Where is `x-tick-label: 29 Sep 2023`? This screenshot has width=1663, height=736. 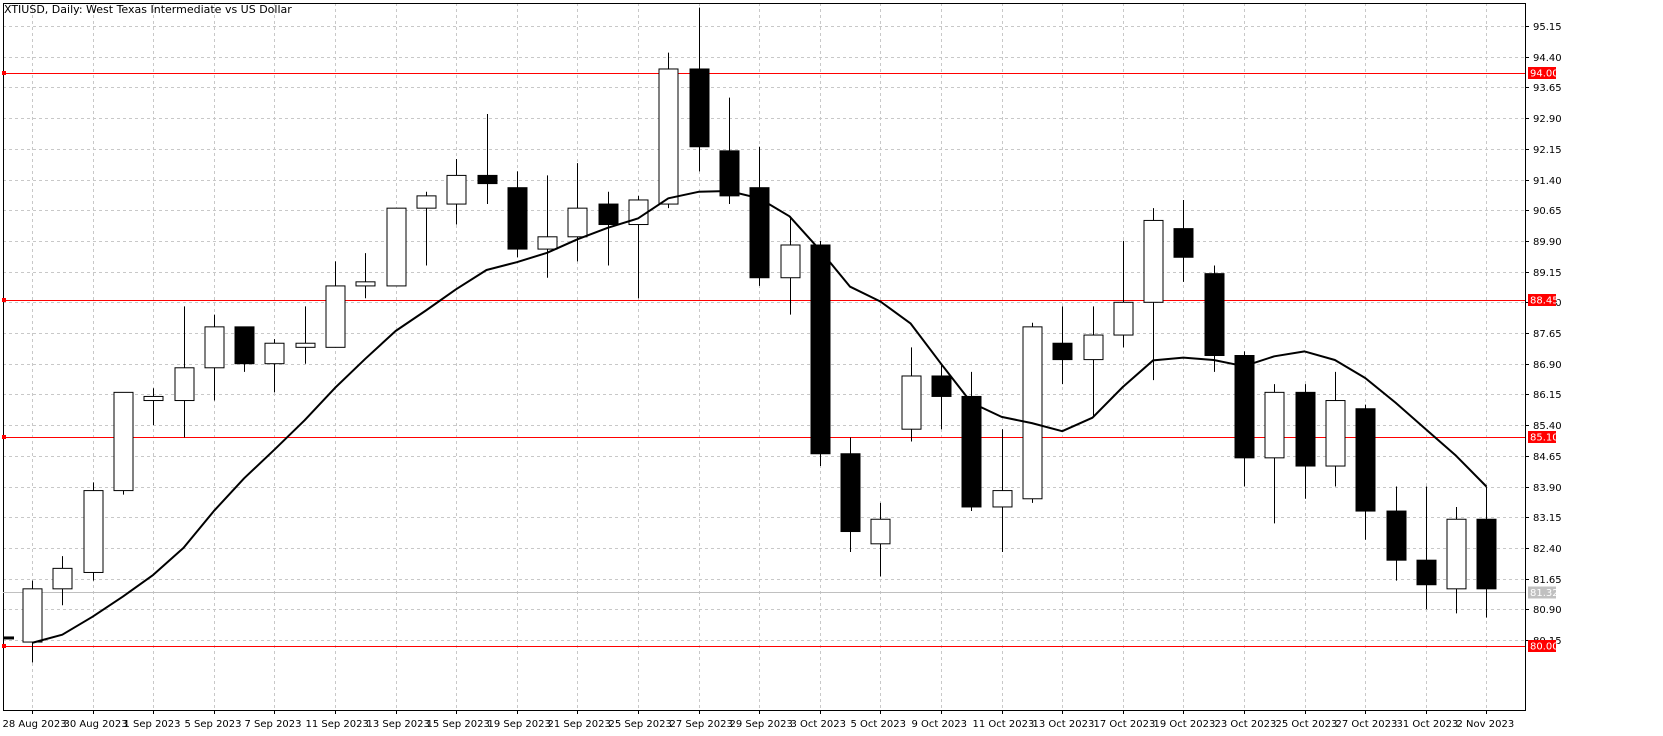
x-tick-label: 29 Sep 2023 is located at coordinates (761, 724).